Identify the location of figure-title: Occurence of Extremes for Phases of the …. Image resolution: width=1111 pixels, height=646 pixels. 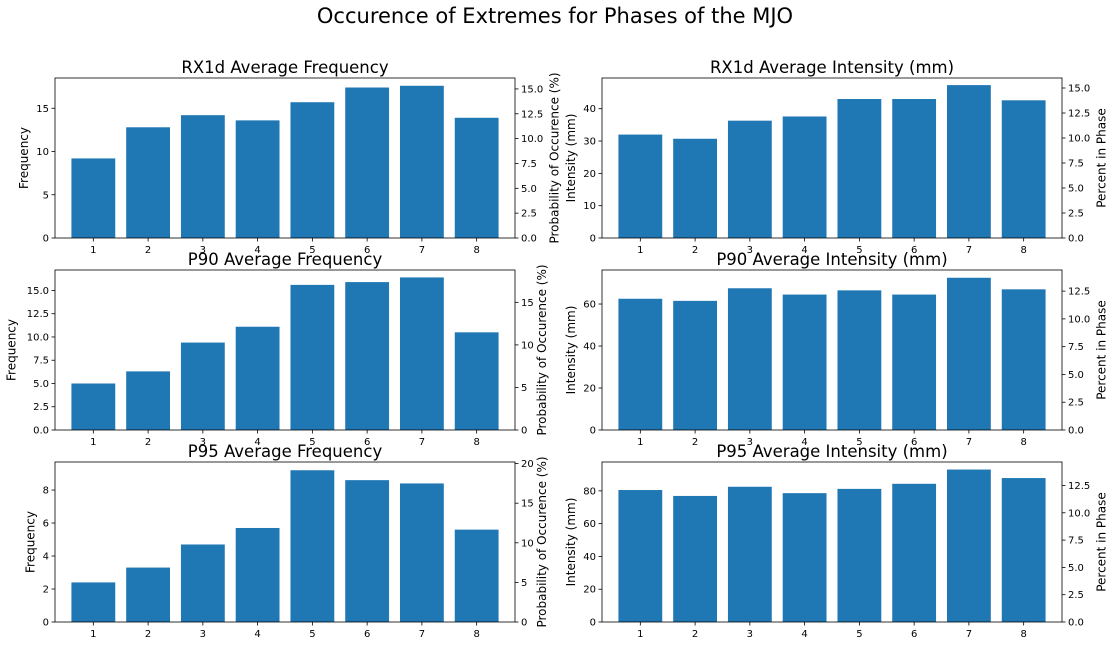
(555, 16).